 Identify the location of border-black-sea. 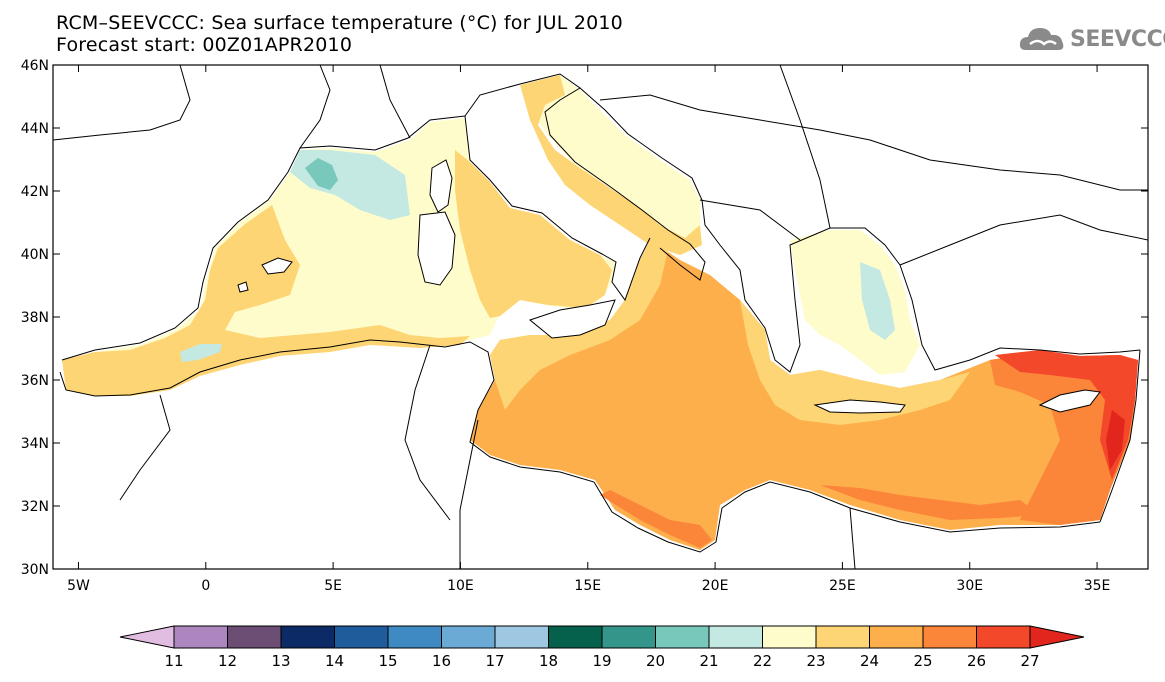
(1023, 240).